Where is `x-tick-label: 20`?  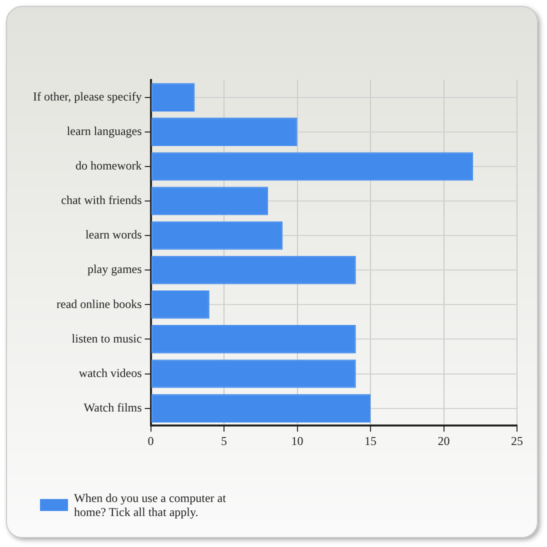 x-tick-label: 20 is located at coordinates (444, 441).